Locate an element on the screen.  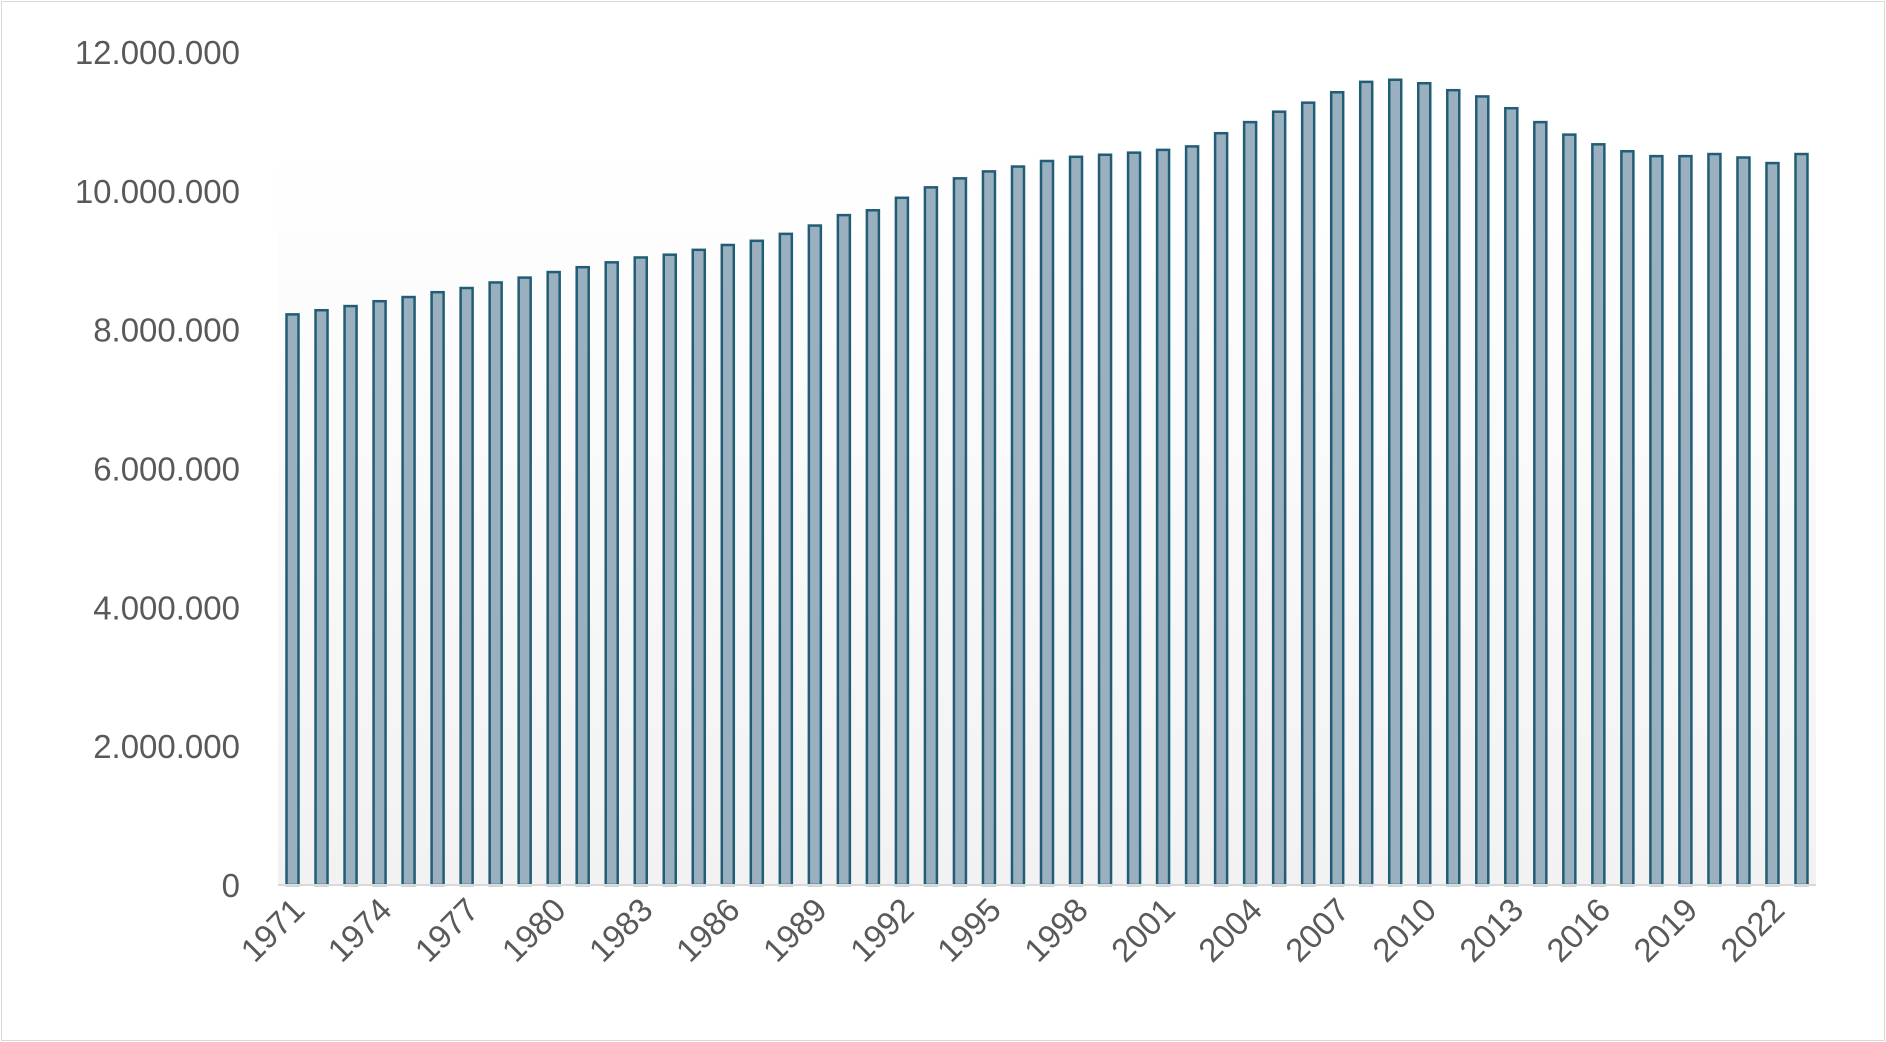
bar-2023 is located at coordinates (1801, 519).